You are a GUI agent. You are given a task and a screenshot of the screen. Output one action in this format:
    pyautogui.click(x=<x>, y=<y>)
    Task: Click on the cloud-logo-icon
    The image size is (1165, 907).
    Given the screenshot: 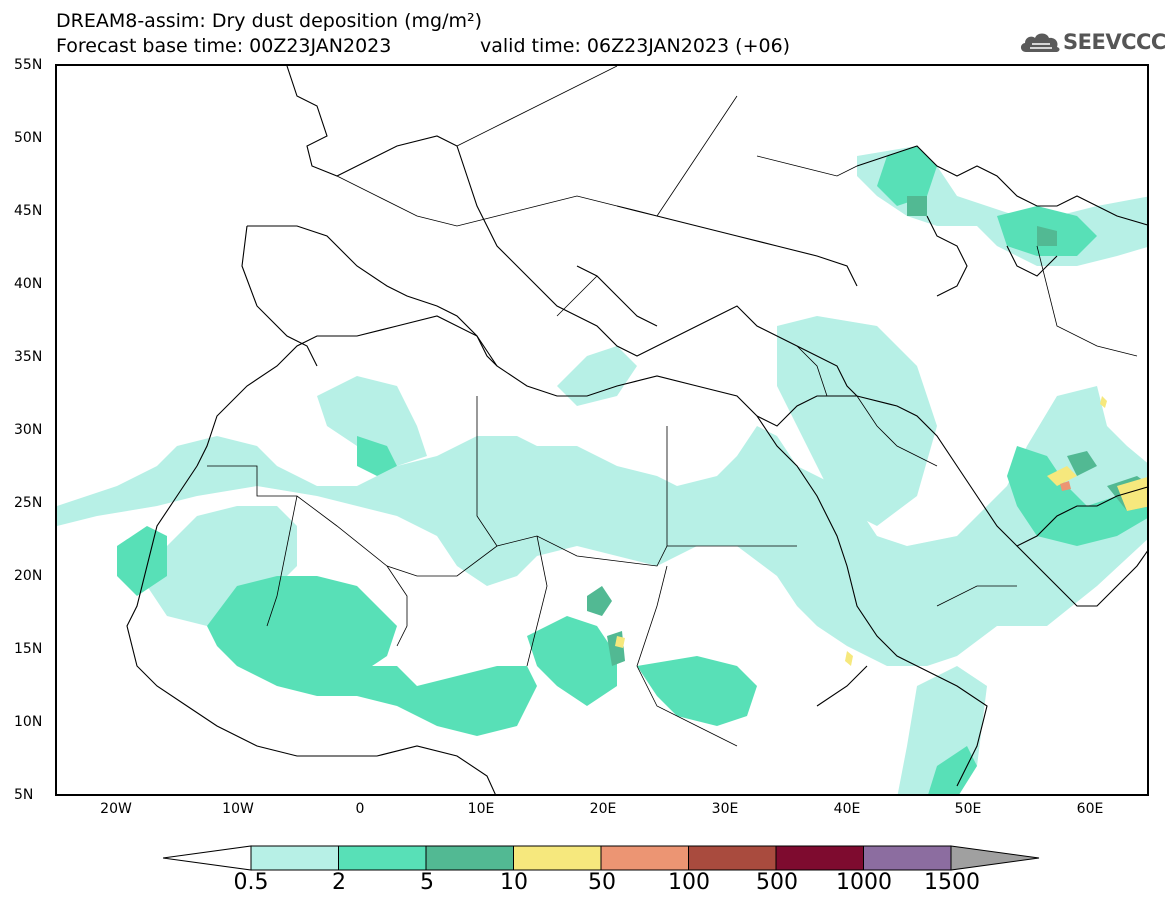 What is the action you would take?
    pyautogui.click(x=1040, y=42)
    